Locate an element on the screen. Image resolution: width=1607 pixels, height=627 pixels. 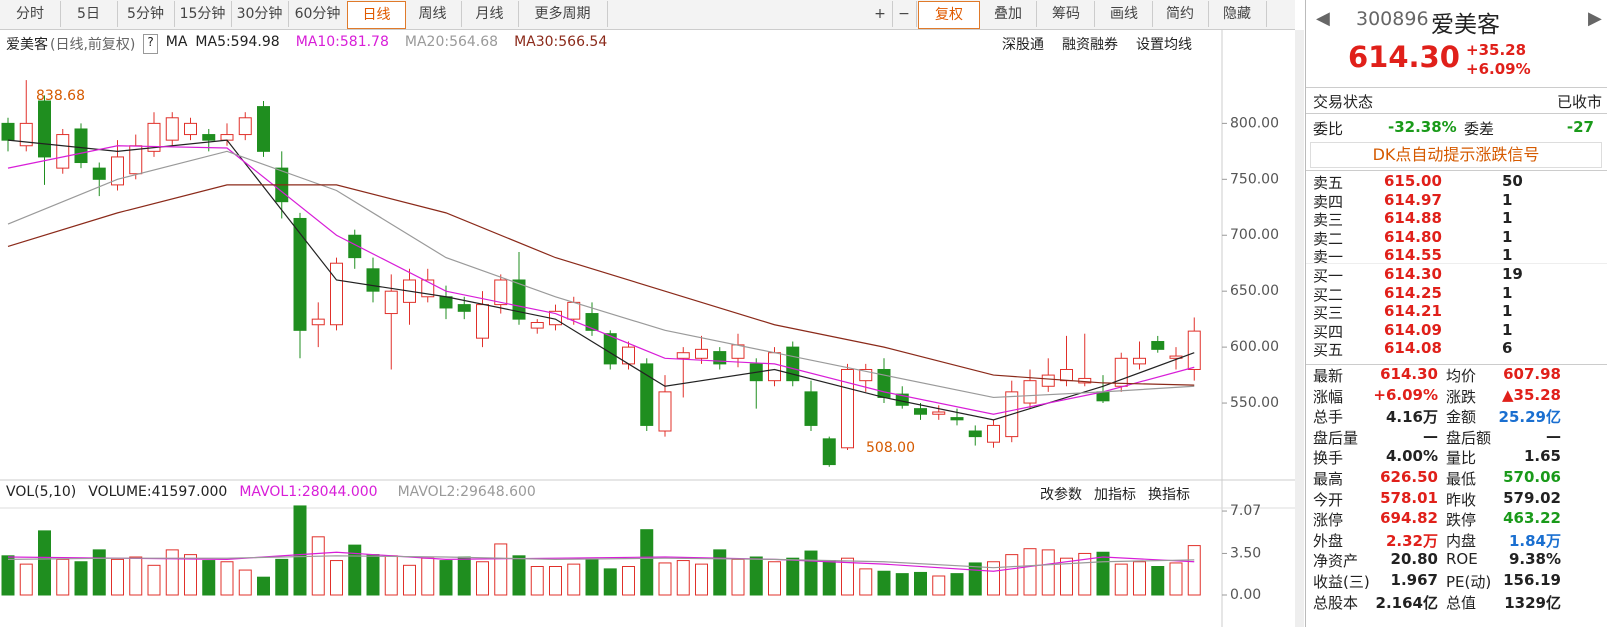
stat-value: 1.84万 is located at coordinates (1534, 540).